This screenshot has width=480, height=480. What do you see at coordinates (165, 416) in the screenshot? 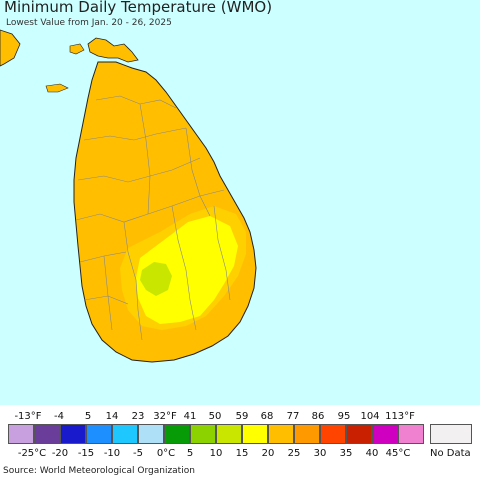
I see `f-tick: 32°F` at bounding box center [165, 416].